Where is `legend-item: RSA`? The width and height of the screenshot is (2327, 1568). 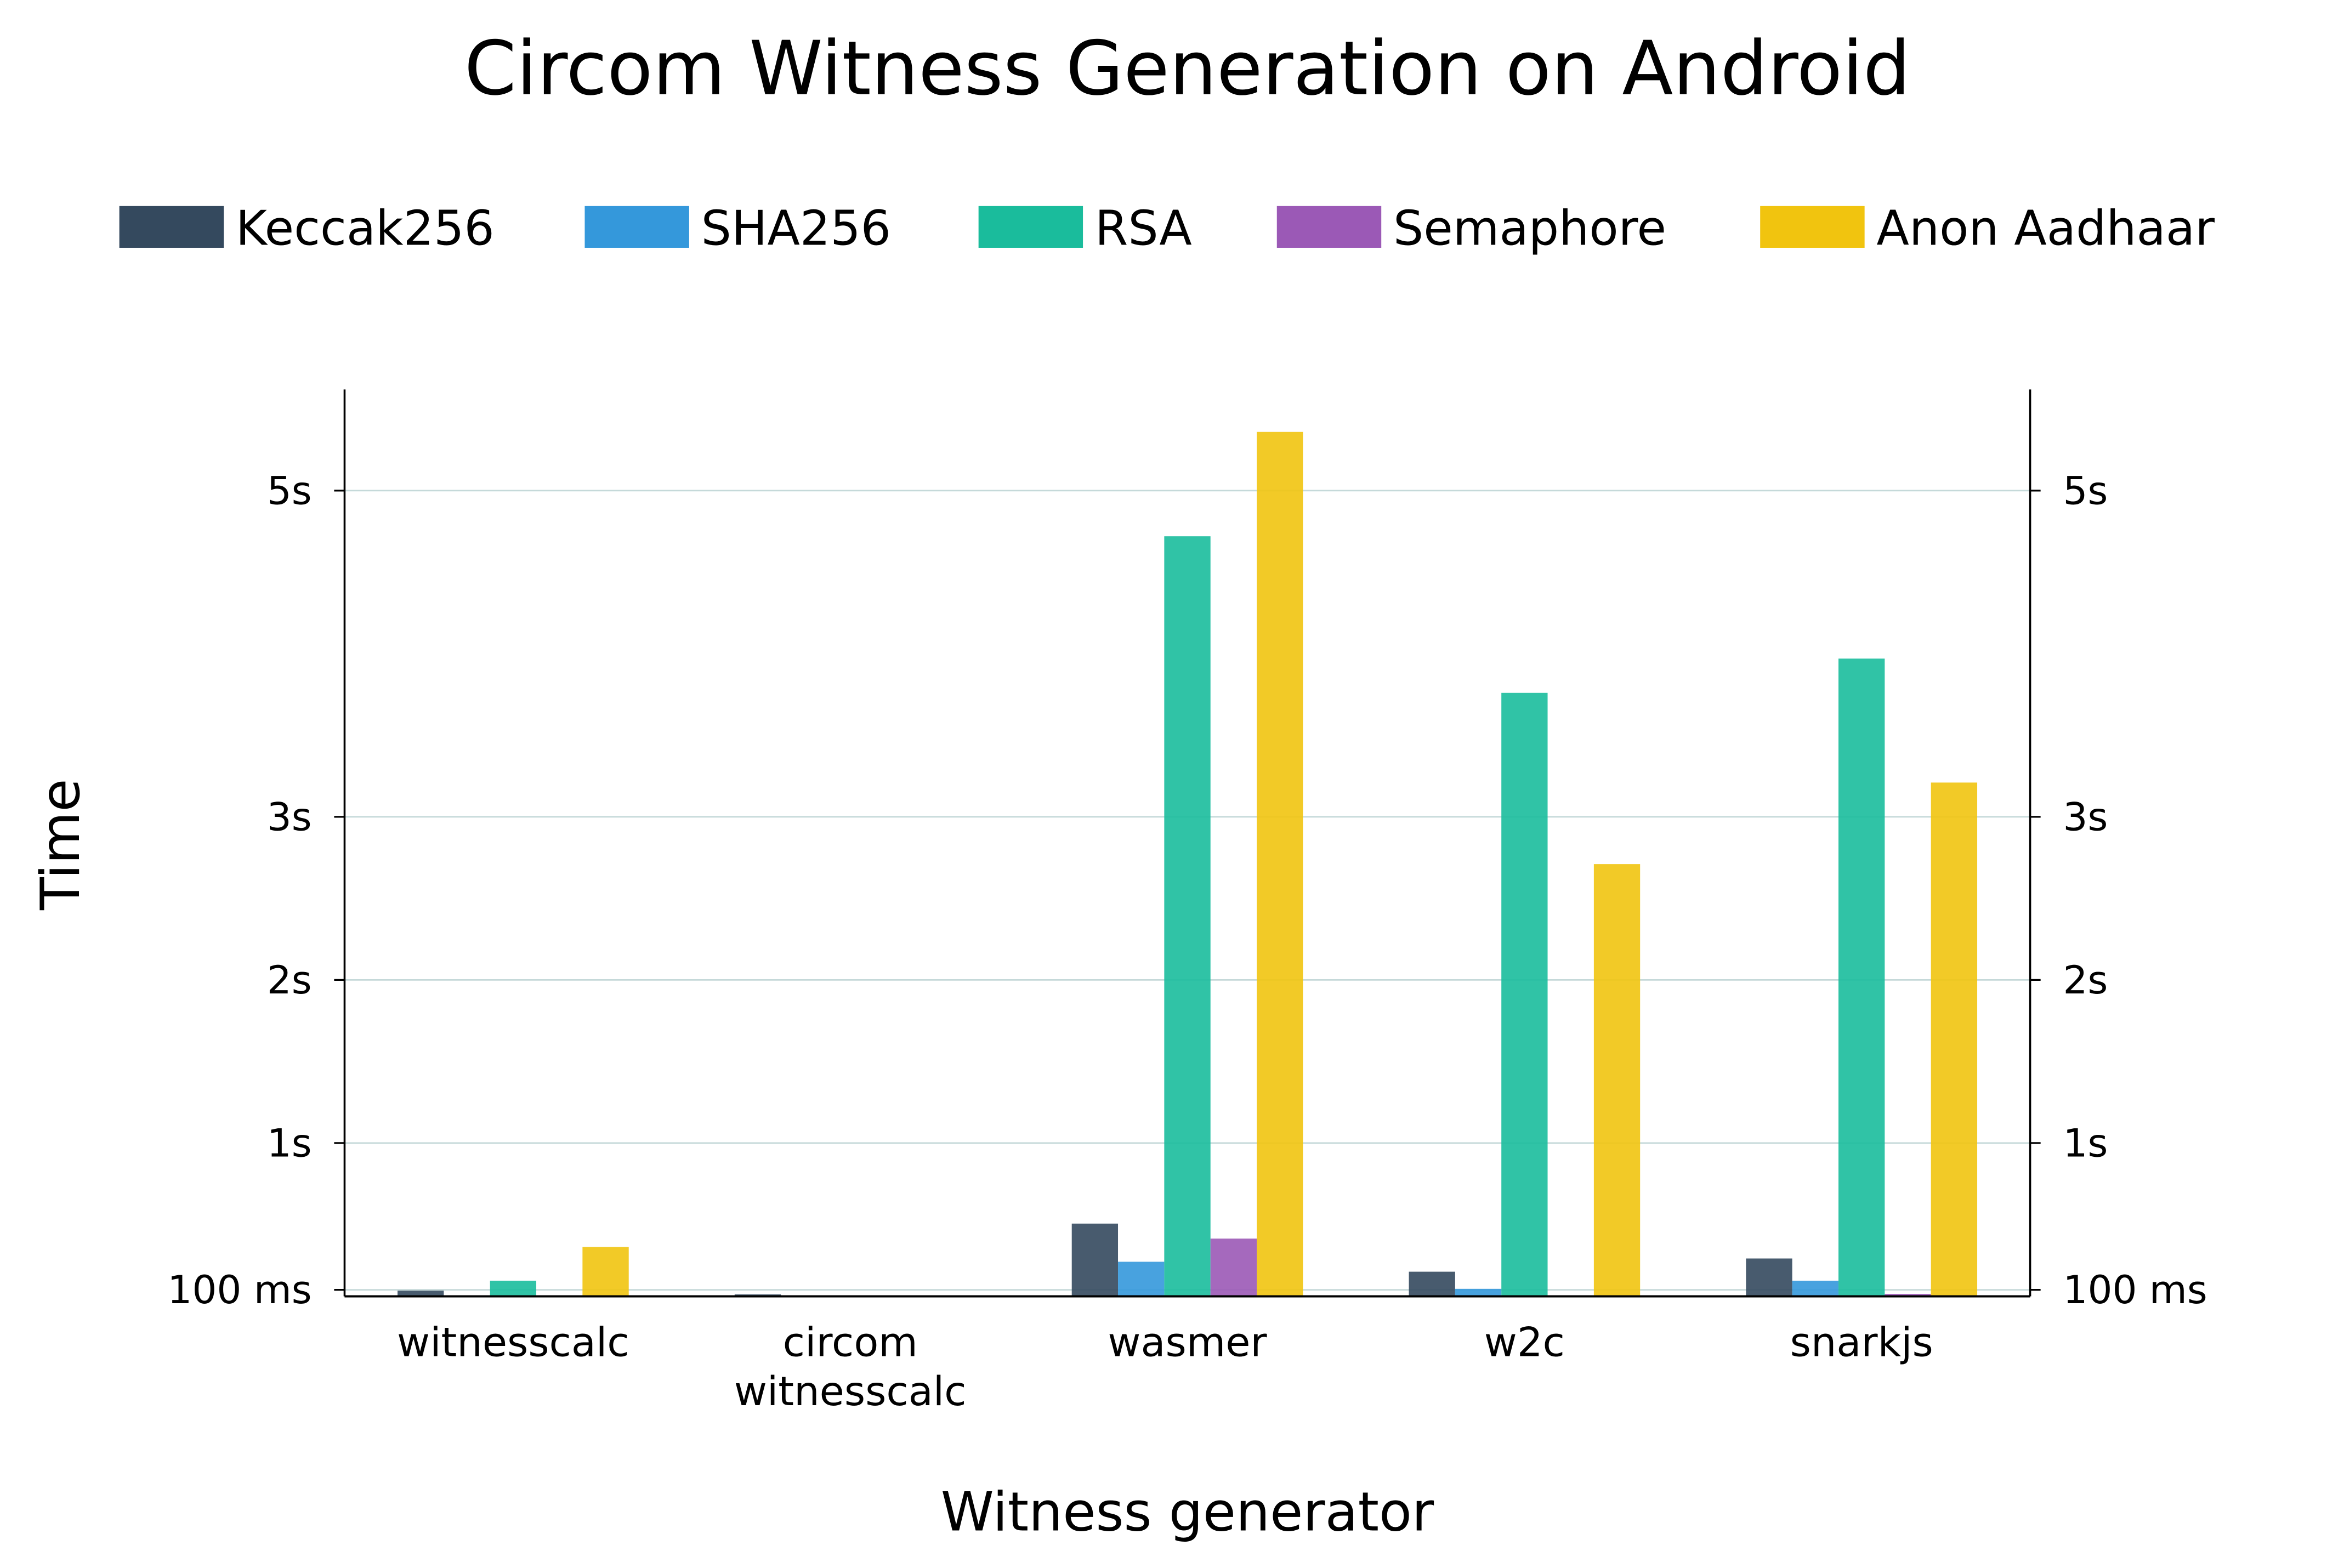 legend-item: RSA is located at coordinates (1085, 229).